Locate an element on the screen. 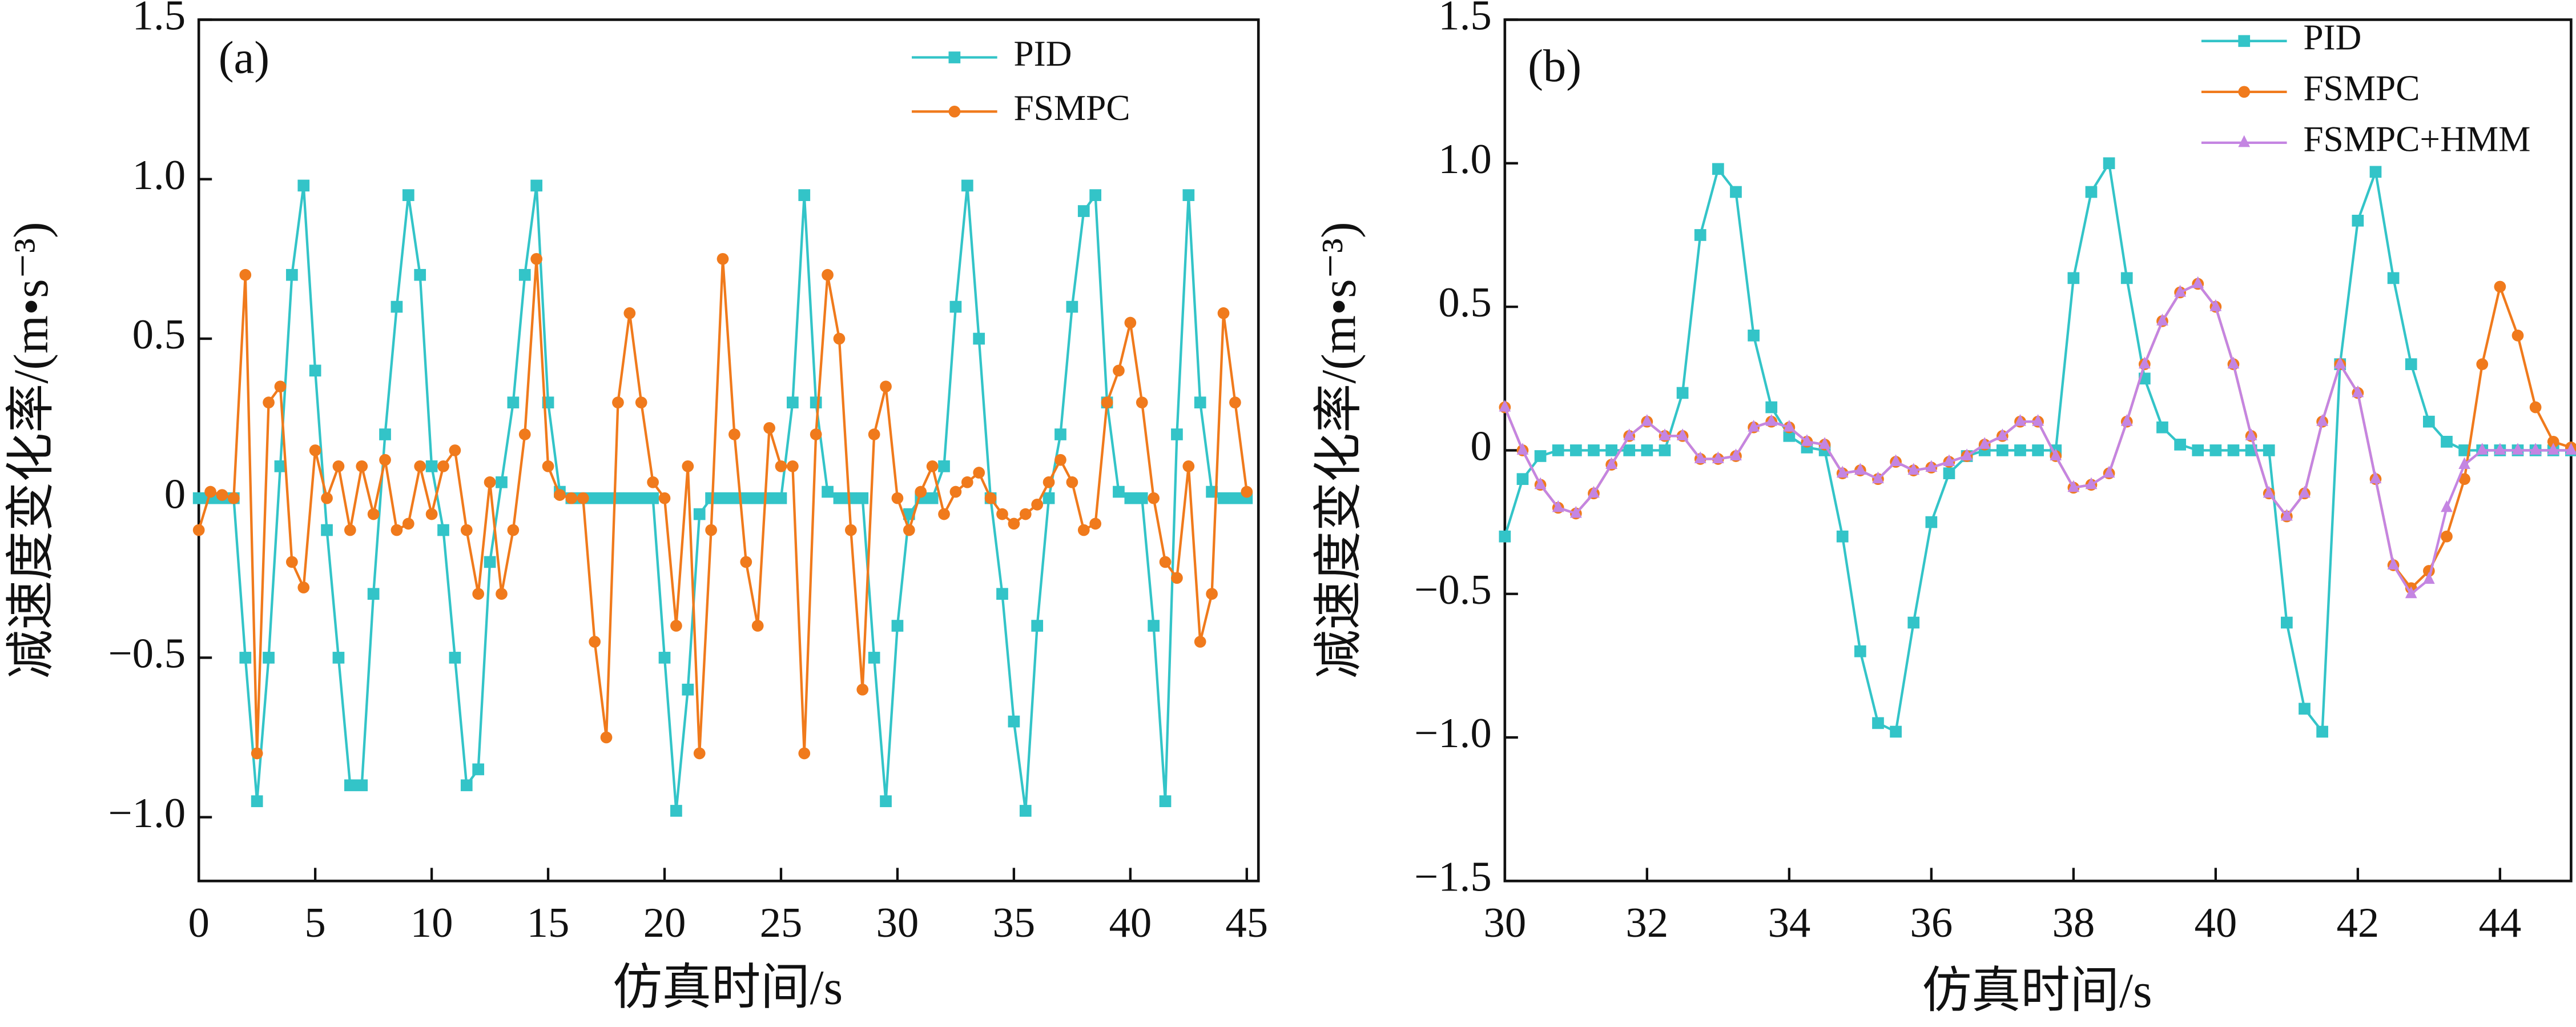  x-tick-label: 32 is located at coordinates (1646, 922).